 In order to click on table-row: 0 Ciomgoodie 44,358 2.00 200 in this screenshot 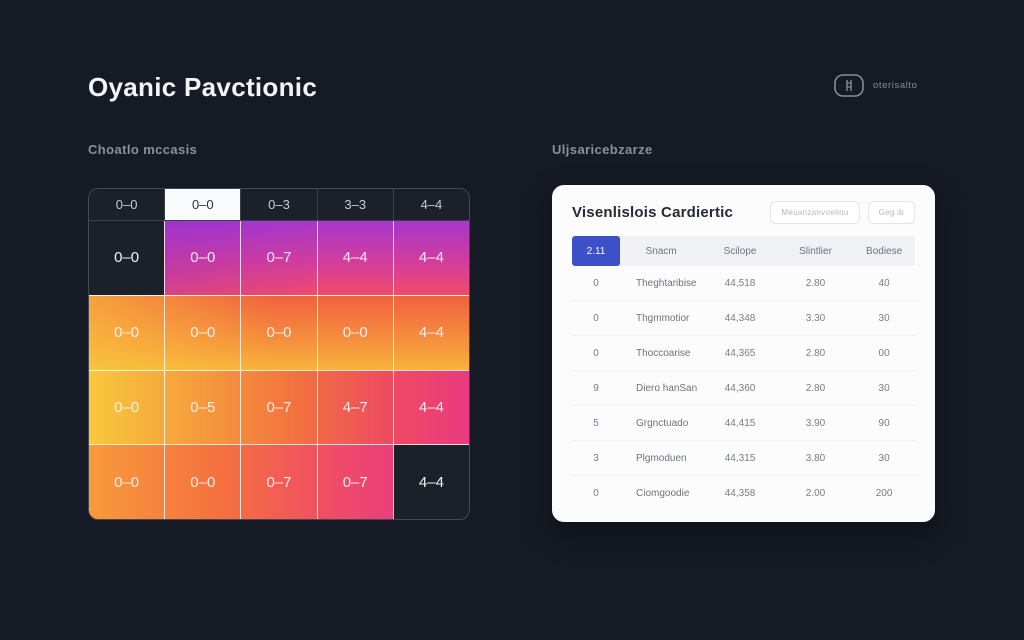, I will do `click(743, 493)`.